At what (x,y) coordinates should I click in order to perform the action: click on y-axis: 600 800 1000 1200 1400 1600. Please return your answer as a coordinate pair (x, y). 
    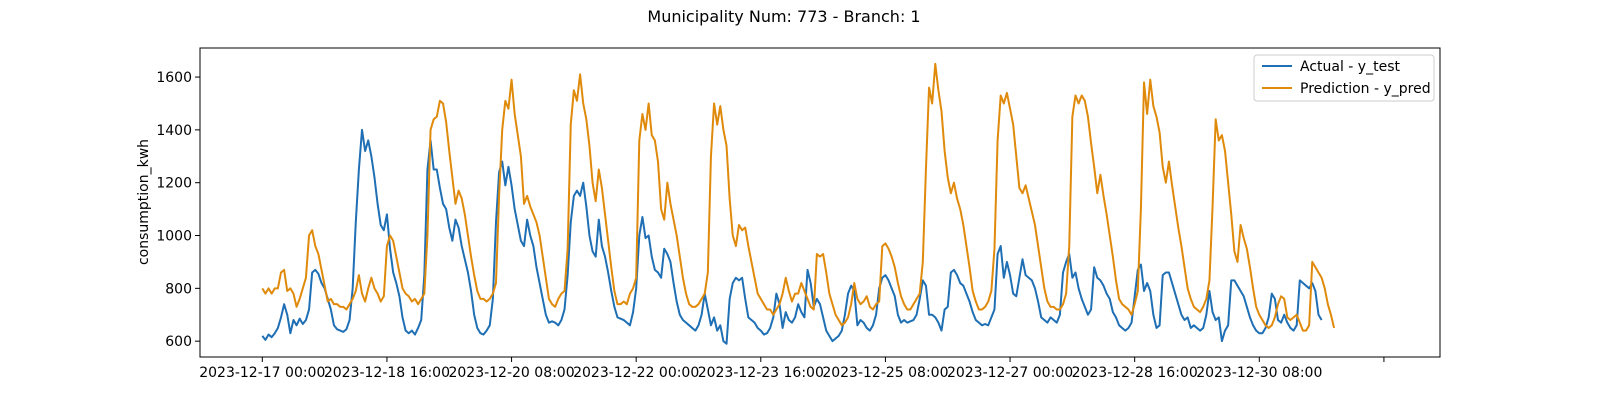
    Looking at the image, I should click on (178, 210).